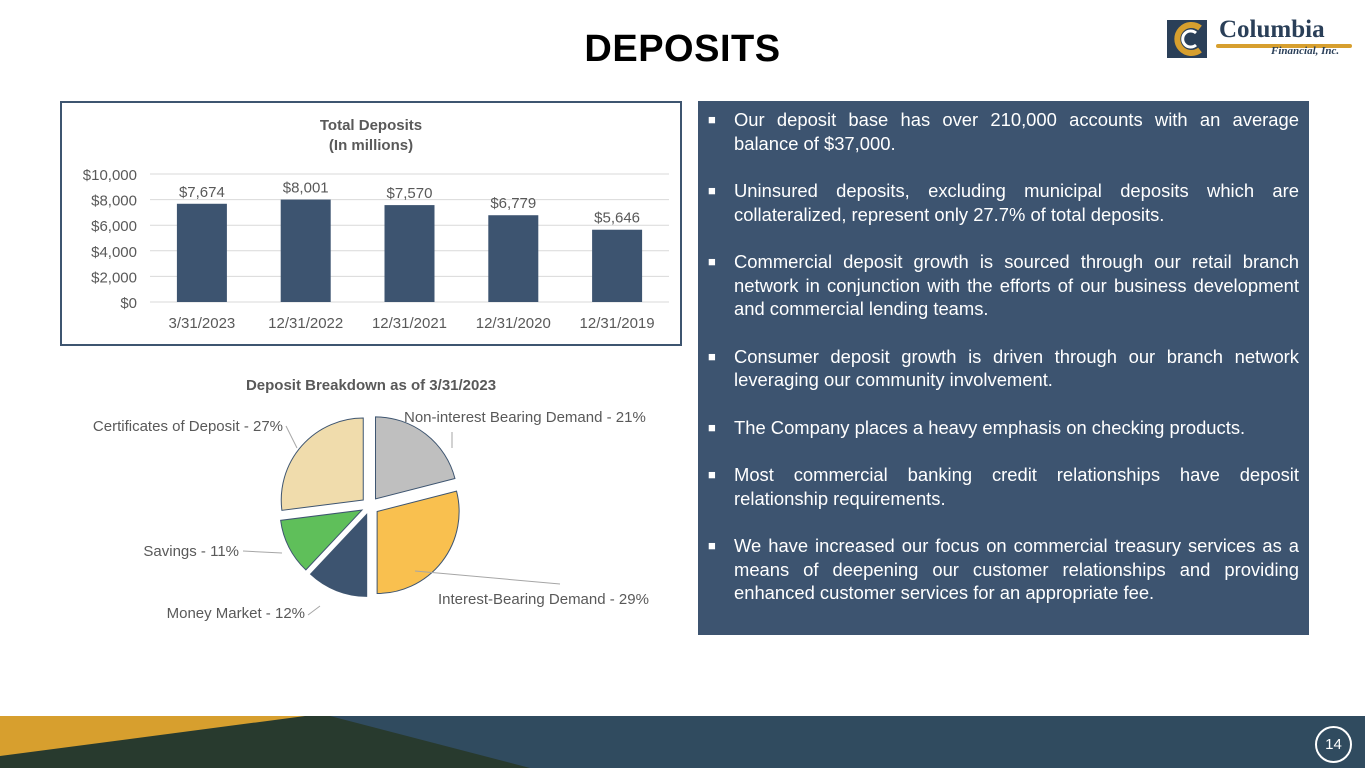 The height and width of the screenshot is (768, 1365). I want to click on logo-name: Columbia, so click(1272, 29).